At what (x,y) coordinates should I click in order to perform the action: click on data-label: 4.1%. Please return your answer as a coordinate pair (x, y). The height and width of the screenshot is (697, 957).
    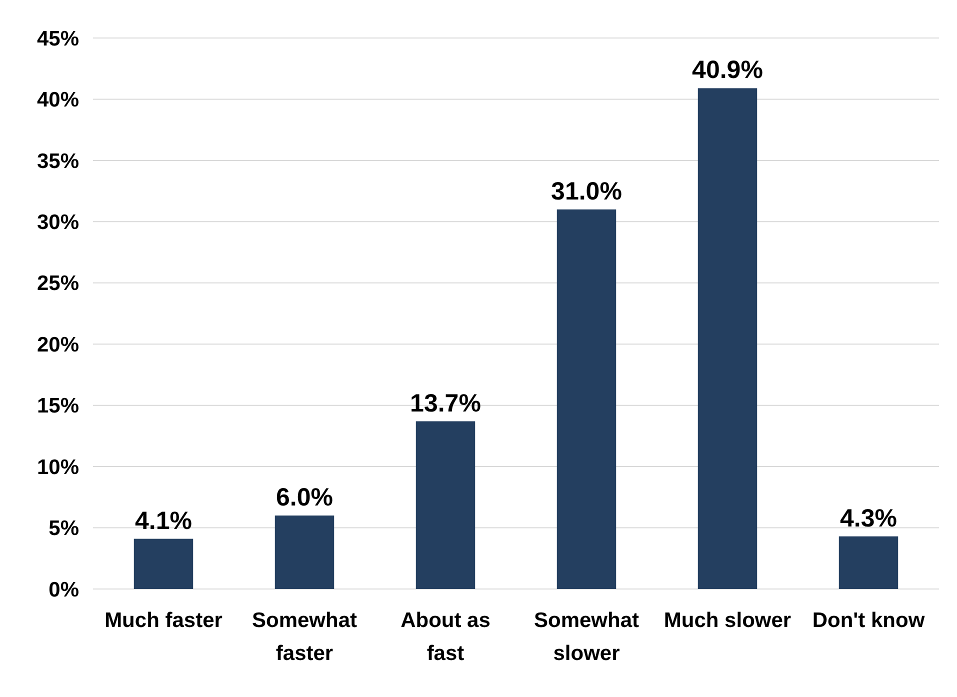
    Looking at the image, I should click on (163, 520).